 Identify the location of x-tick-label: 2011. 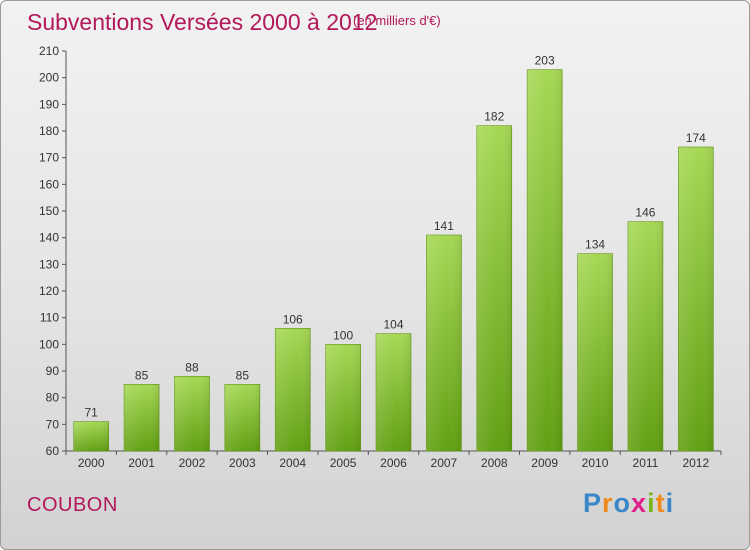
(646, 463).